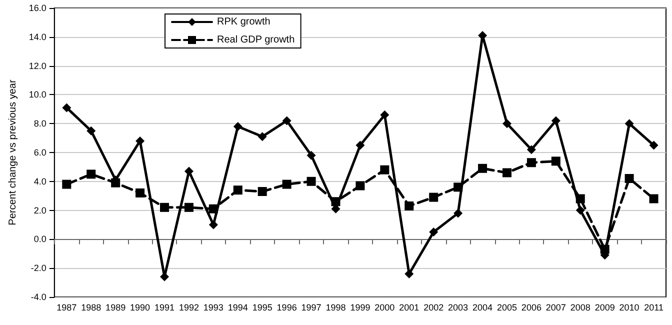 The image size is (672, 325). I want to click on y-tick-label: 4.0, so click(40, 181).